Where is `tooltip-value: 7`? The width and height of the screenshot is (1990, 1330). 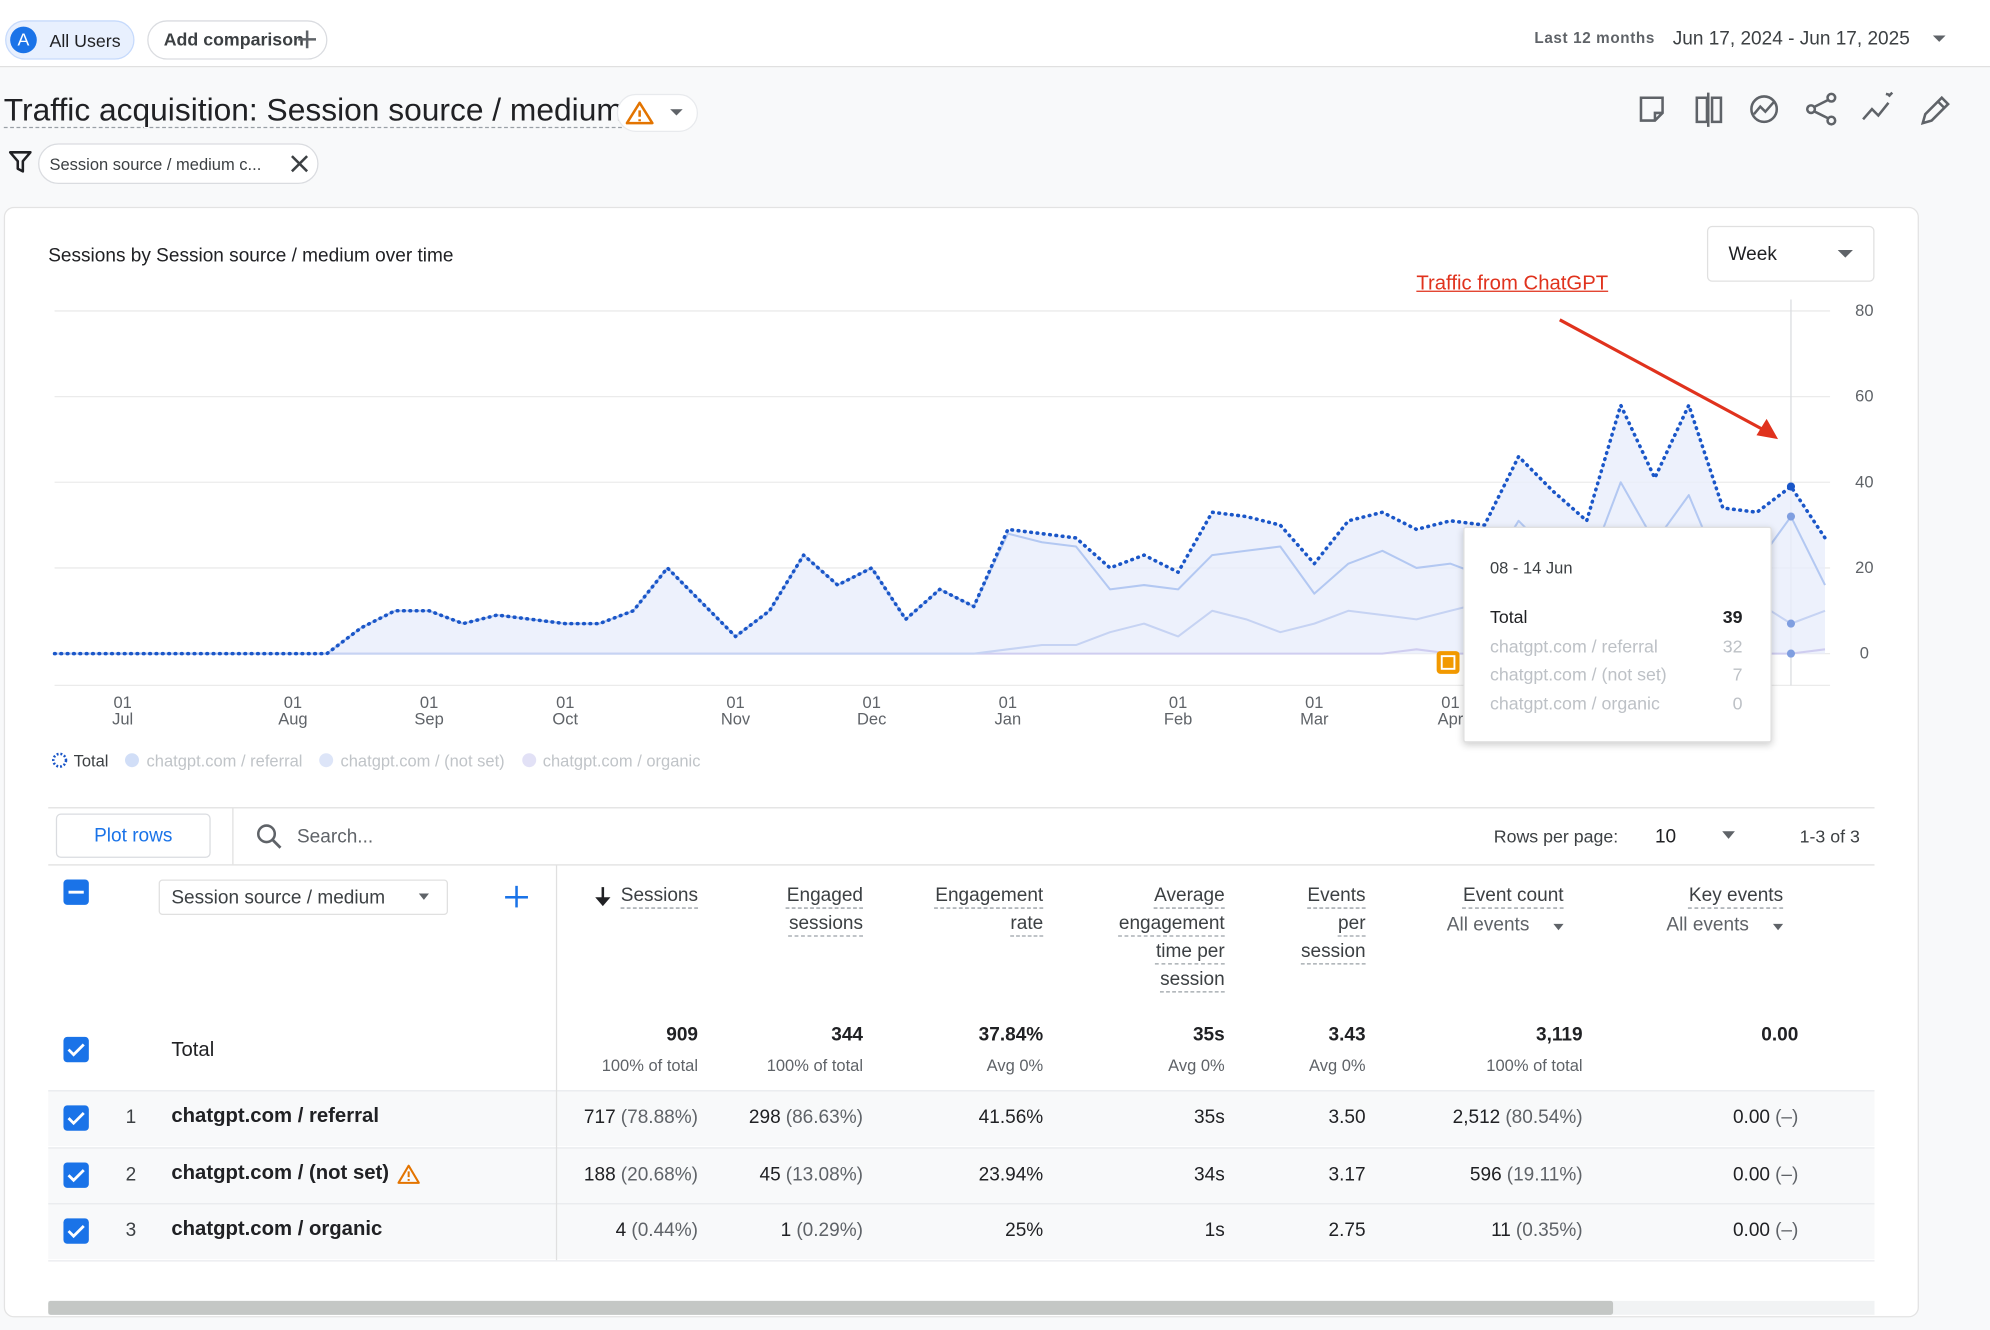
tooltip-value: 7 is located at coordinates (1737, 674).